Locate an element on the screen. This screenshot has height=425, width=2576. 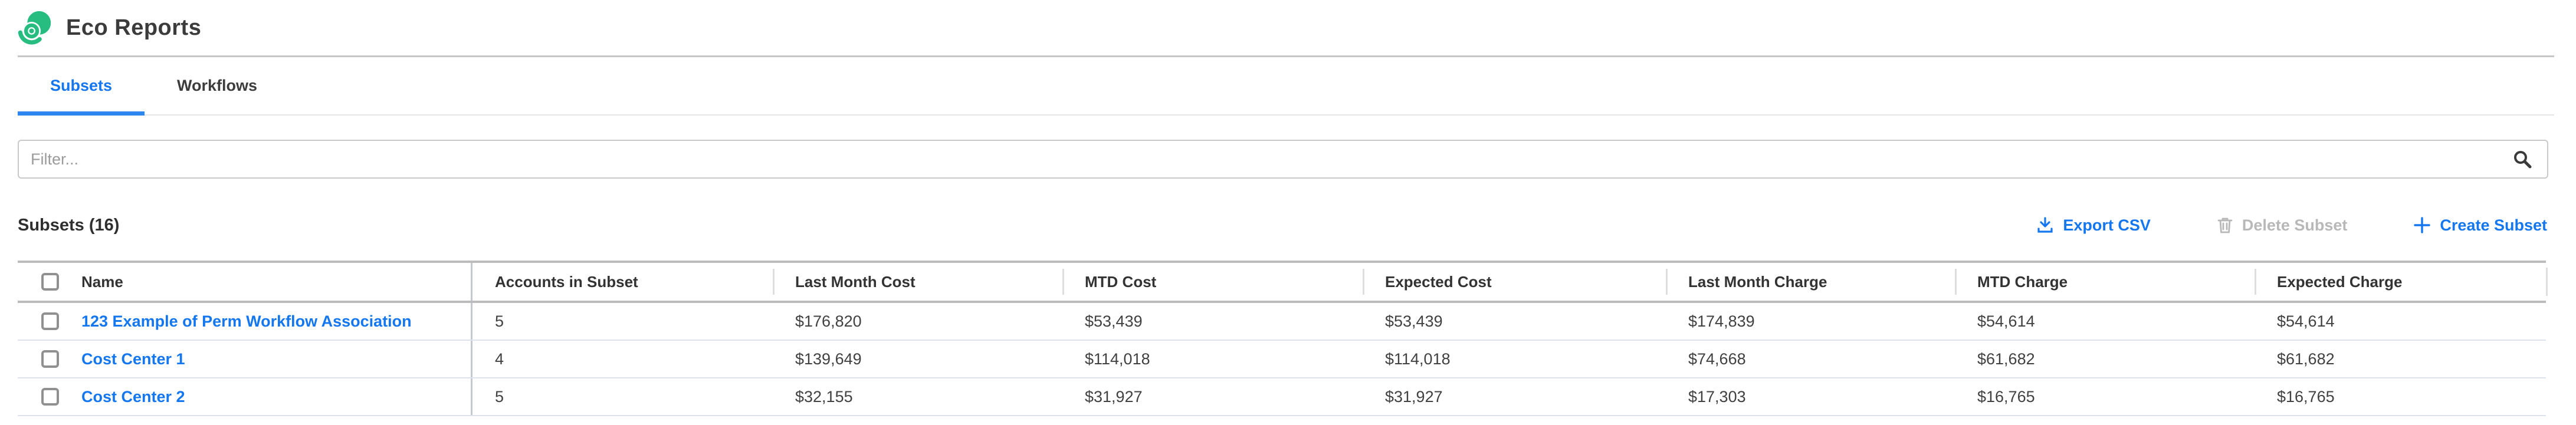
subset-name-link: Cost Center 1 is located at coordinates (133, 359).